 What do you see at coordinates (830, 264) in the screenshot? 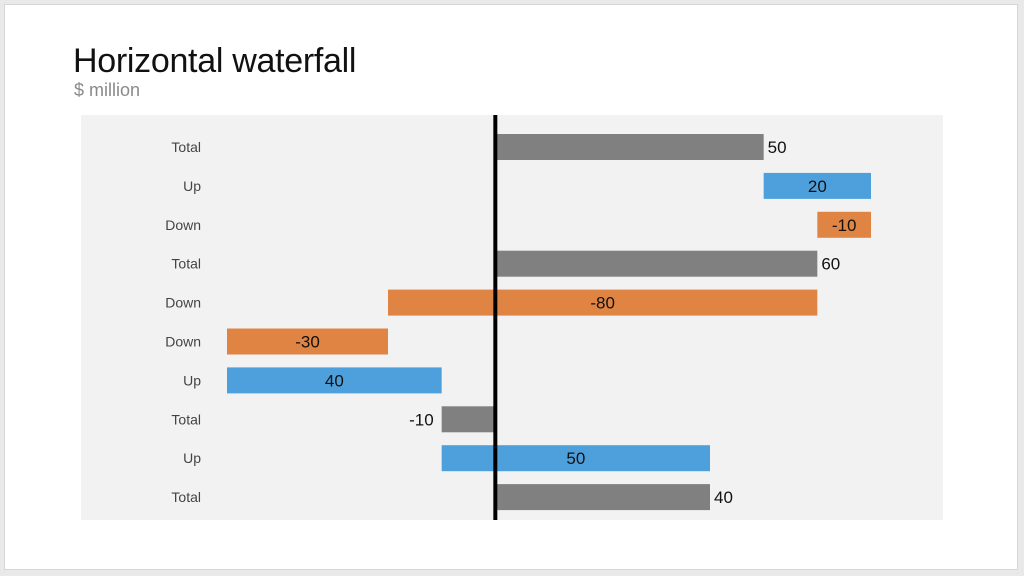
I see `value-label: 60` at bounding box center [830, 264].